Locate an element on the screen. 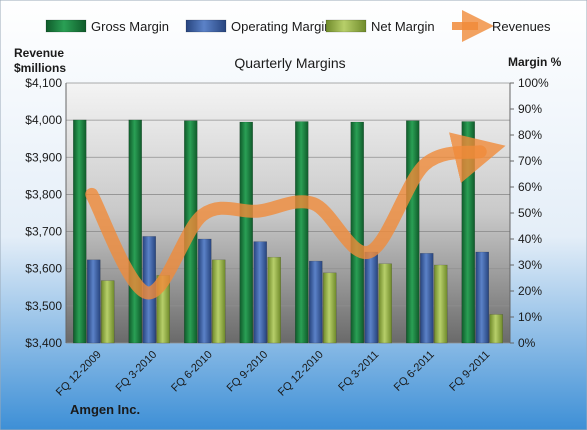 This screenshot has width=587, height=430. right-tick-label: 0% is located at coordinates (527, 343).